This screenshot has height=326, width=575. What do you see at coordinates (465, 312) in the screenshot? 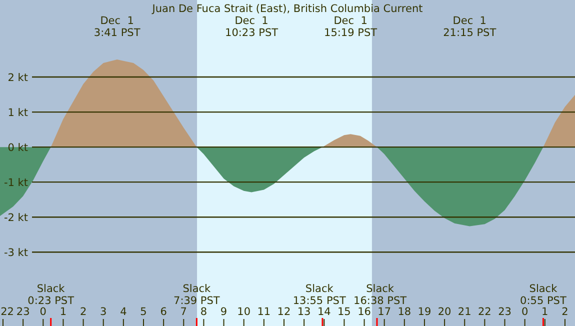
I see `x-tick-label: 21` at bounding box center [465, 312].